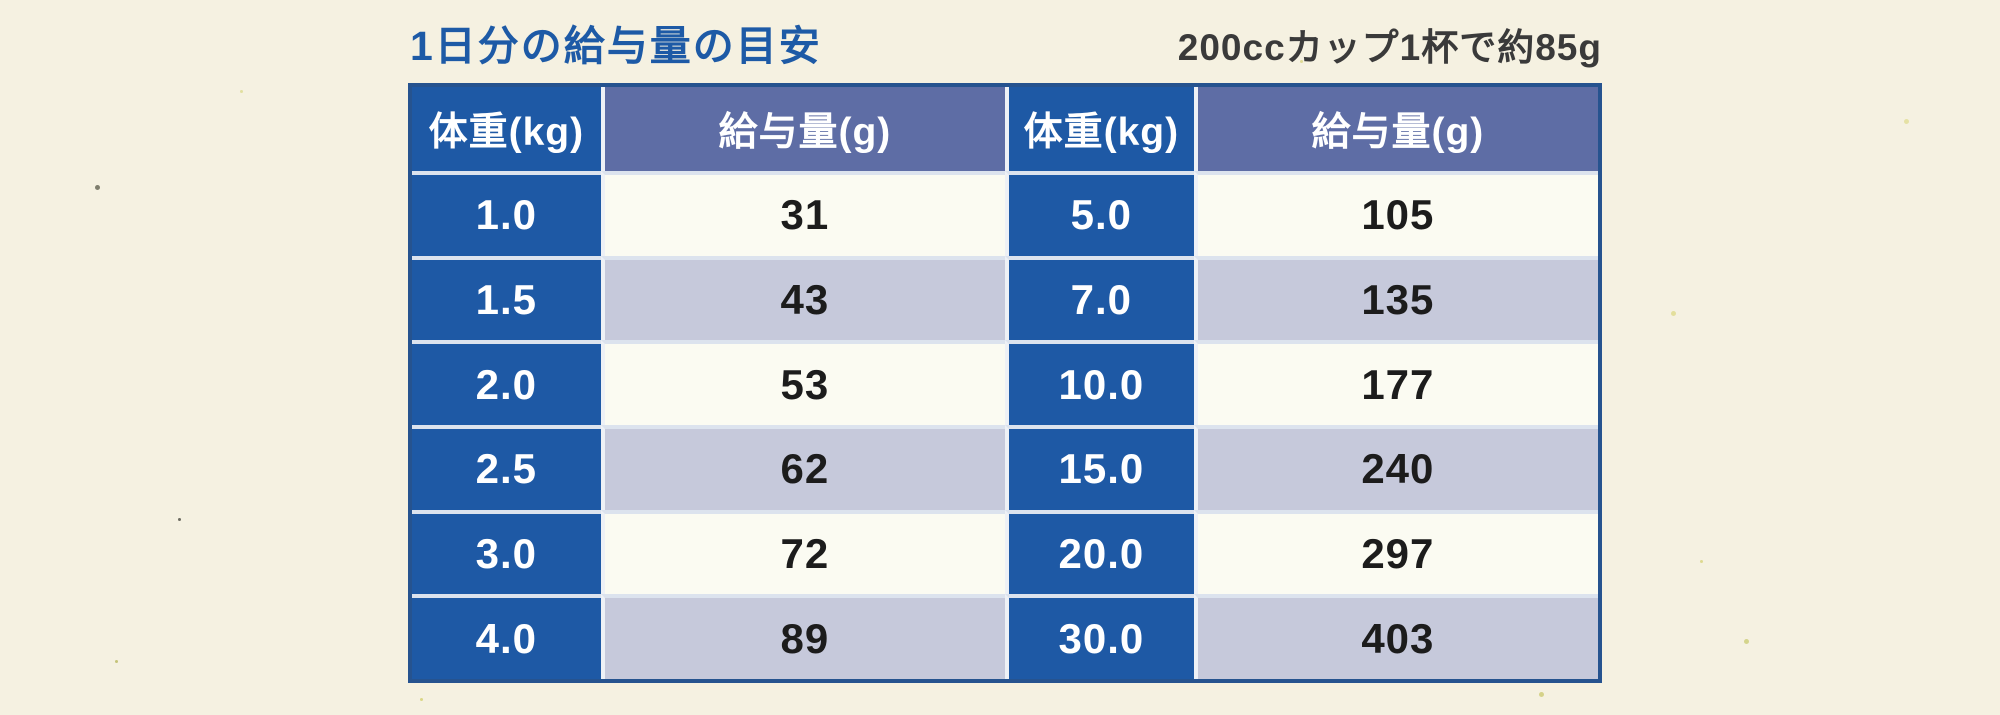 Image resolution: width=2000 pixels, height=715 pixels. I want to click on weight-cell: 4.0, so click(506, 636).